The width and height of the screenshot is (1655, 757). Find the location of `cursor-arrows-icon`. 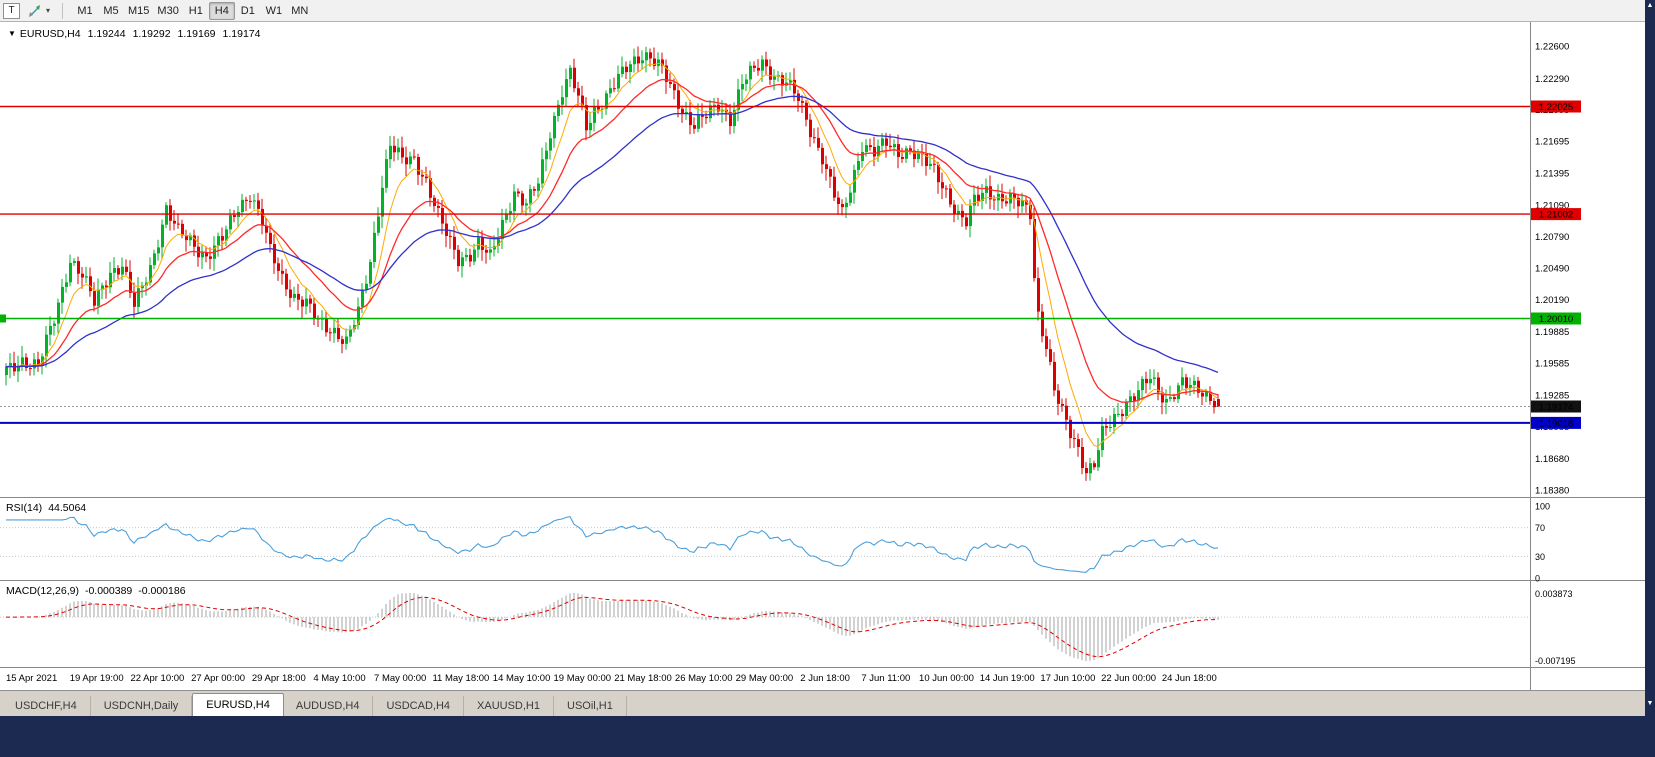

cursor-arrows-icon is located at coordinates (34, 10).